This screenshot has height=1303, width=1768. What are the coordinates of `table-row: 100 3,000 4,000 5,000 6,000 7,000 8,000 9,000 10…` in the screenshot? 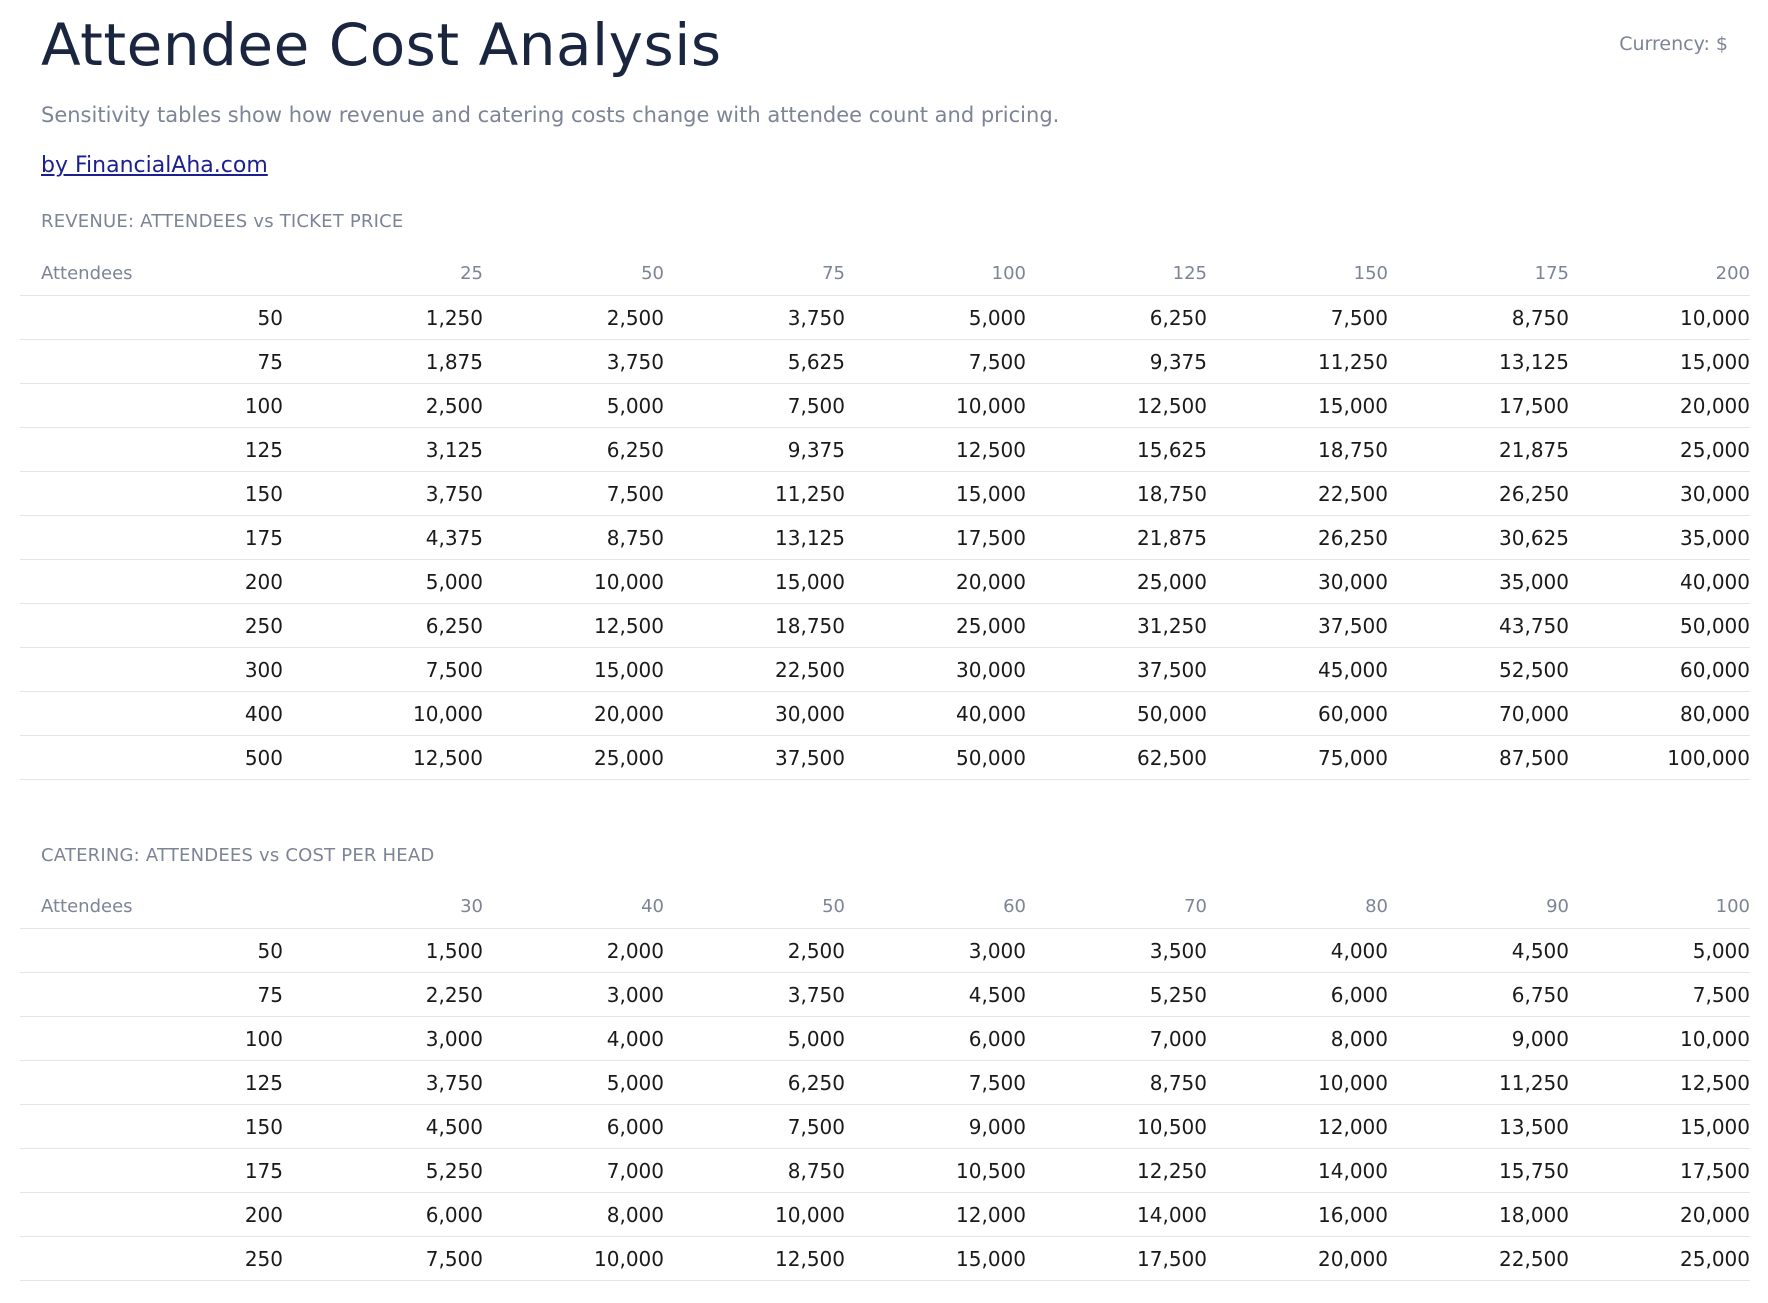 It's located at (885, 1038).